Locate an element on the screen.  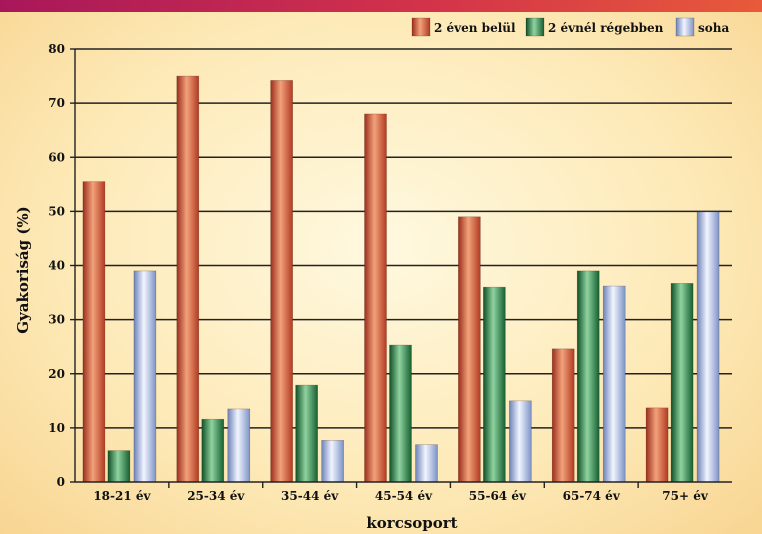
bar-2-évnél-régebben-1 is located at coordinates (213, 450).